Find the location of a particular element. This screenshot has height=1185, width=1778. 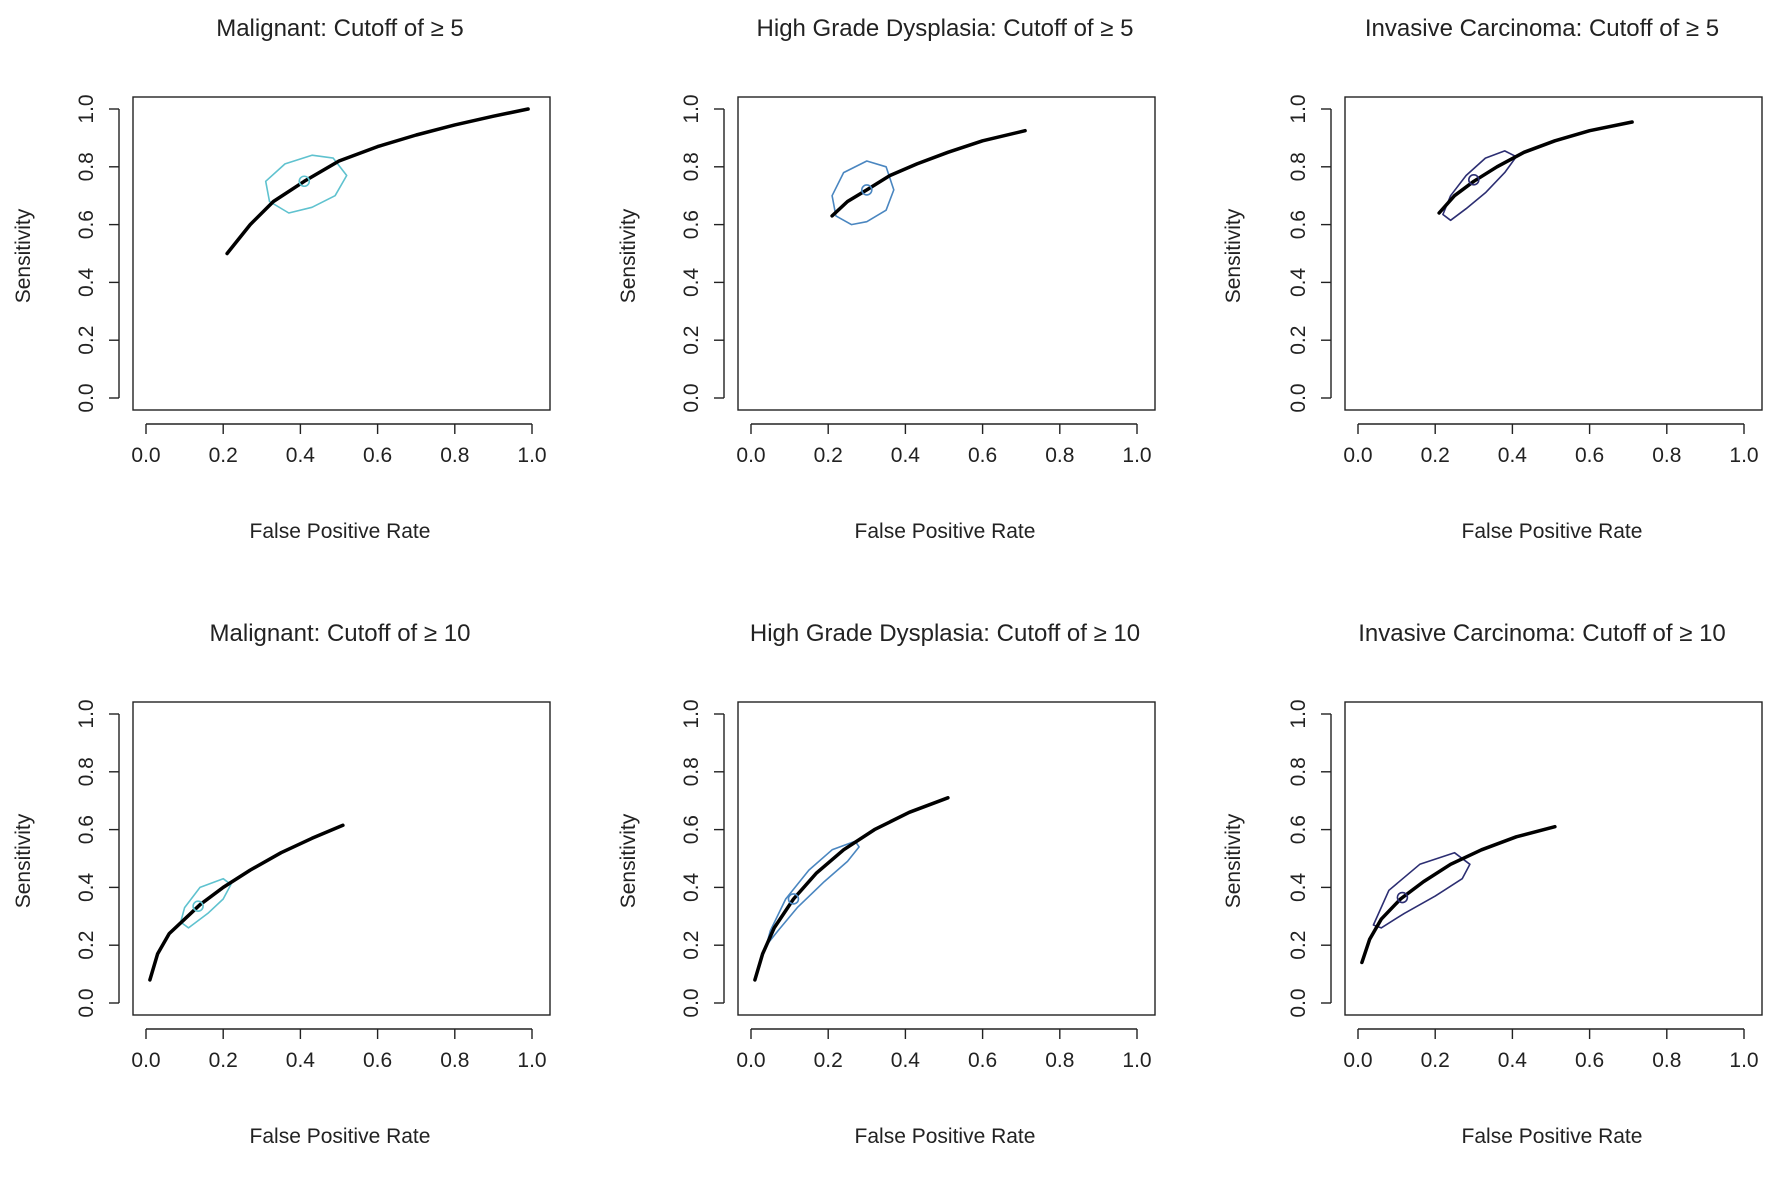

chart-title: High Grade Dysplasia: Cutoff of ≥ 10 is located at coordinates (945, 633).